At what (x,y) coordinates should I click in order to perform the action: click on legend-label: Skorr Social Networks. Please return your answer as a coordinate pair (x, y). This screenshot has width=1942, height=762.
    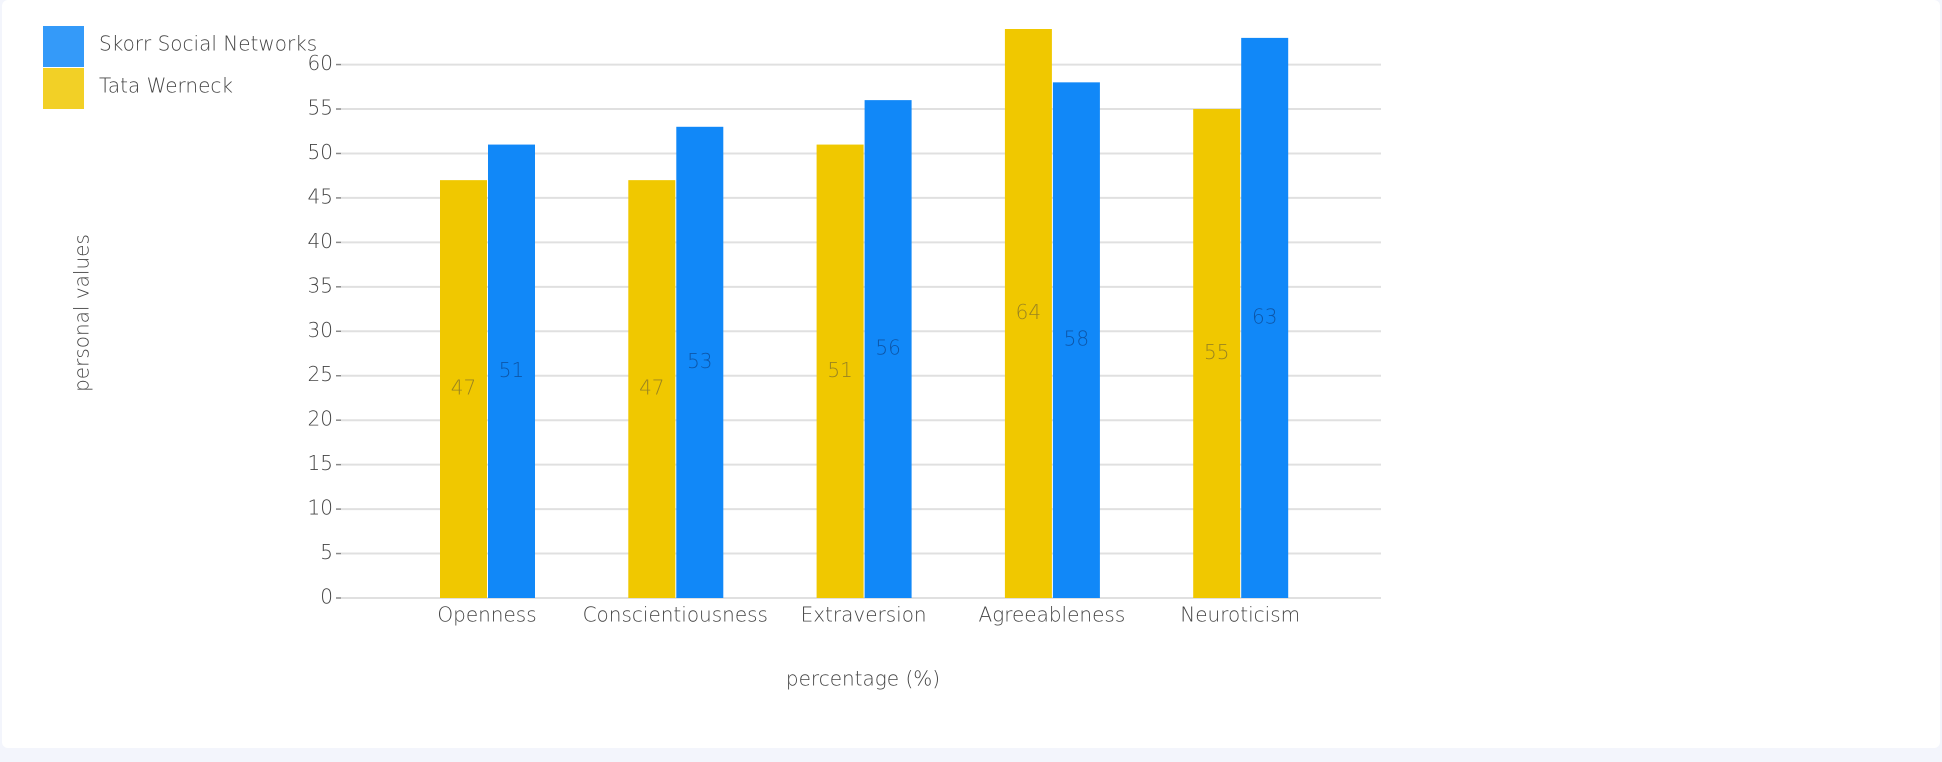
    Looking at the image, I should click on (208, 44).